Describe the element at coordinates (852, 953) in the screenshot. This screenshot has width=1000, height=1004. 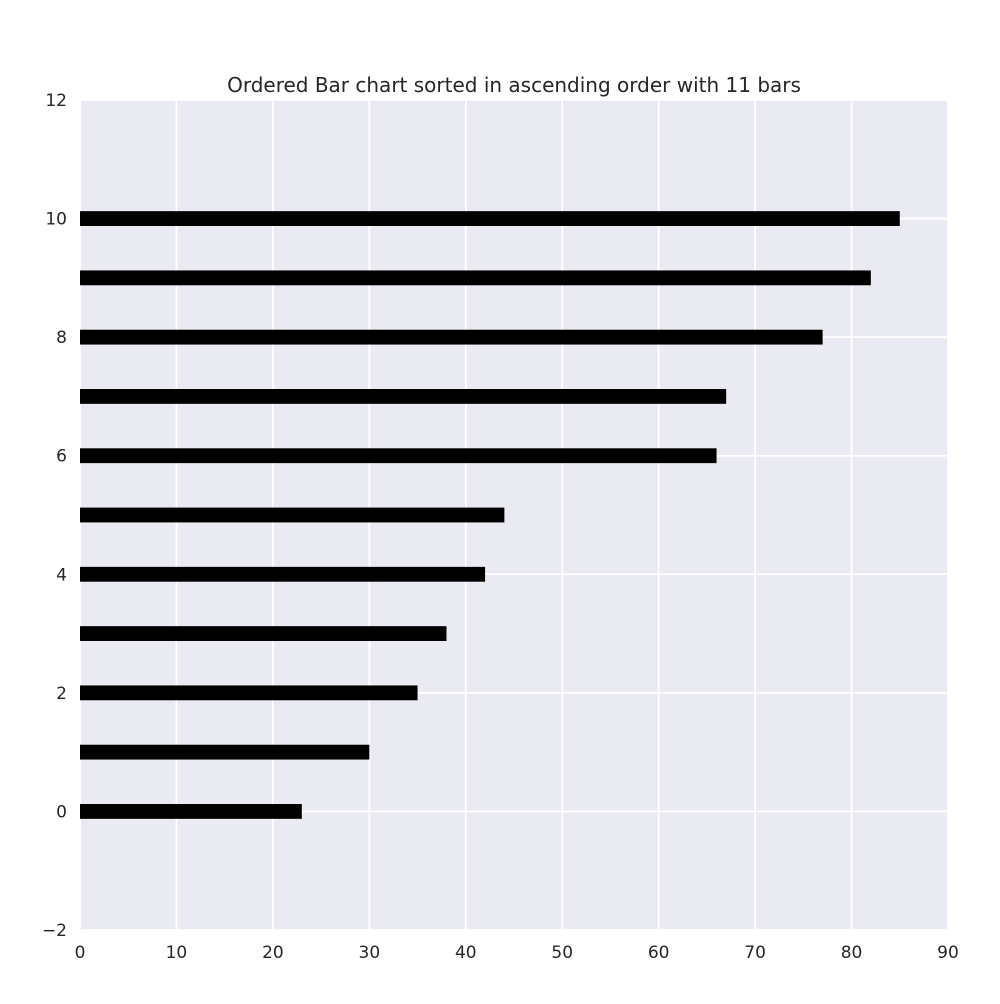
I see `x-tick-label: 80` at that location.